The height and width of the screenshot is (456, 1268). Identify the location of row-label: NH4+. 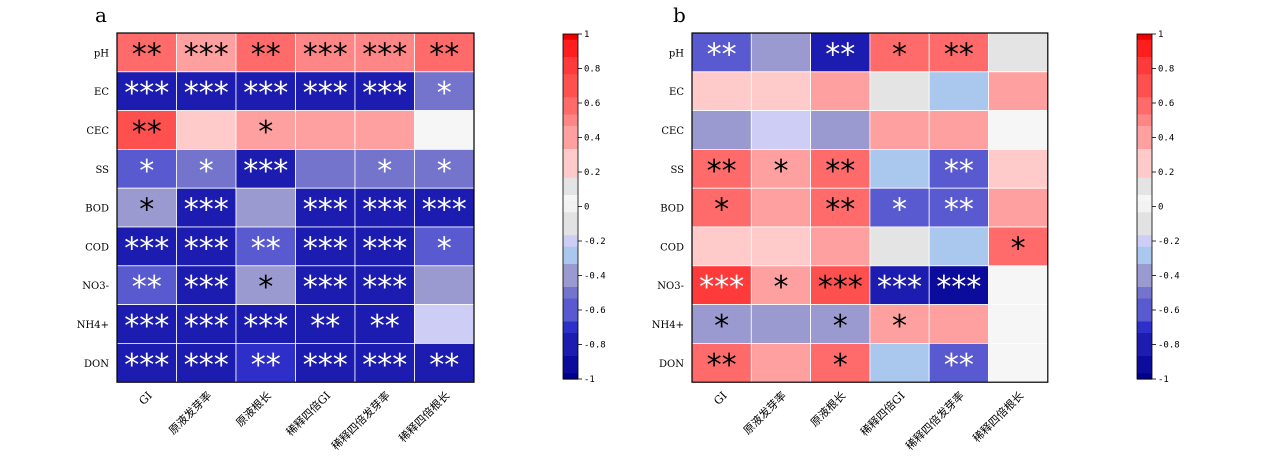
(668, 325).